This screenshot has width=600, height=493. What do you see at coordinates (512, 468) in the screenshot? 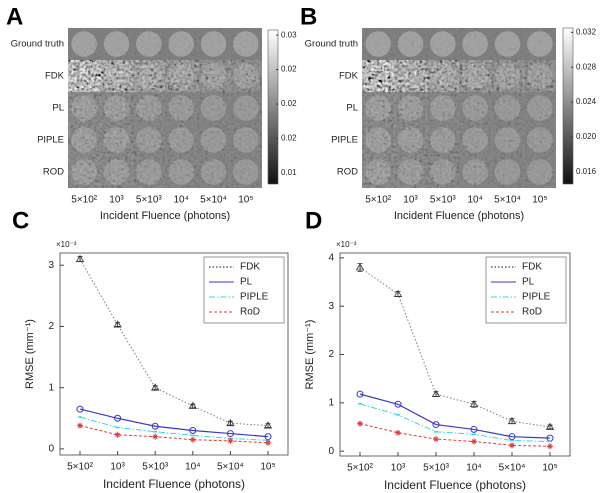
I see `x-tick-label: 5×10⁴` at bounding box center [512, 468].